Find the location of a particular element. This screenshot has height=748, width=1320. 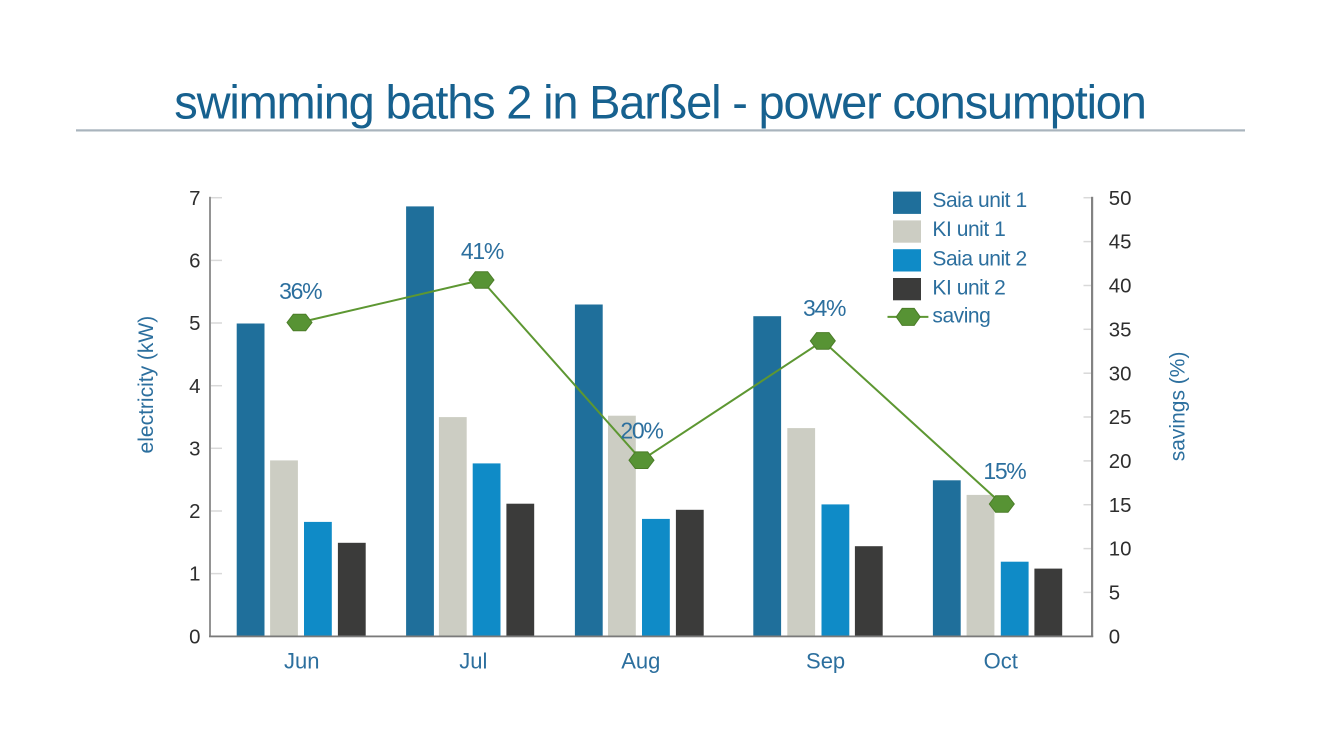

svg-text: 6 is located at coordinates (194, 262).